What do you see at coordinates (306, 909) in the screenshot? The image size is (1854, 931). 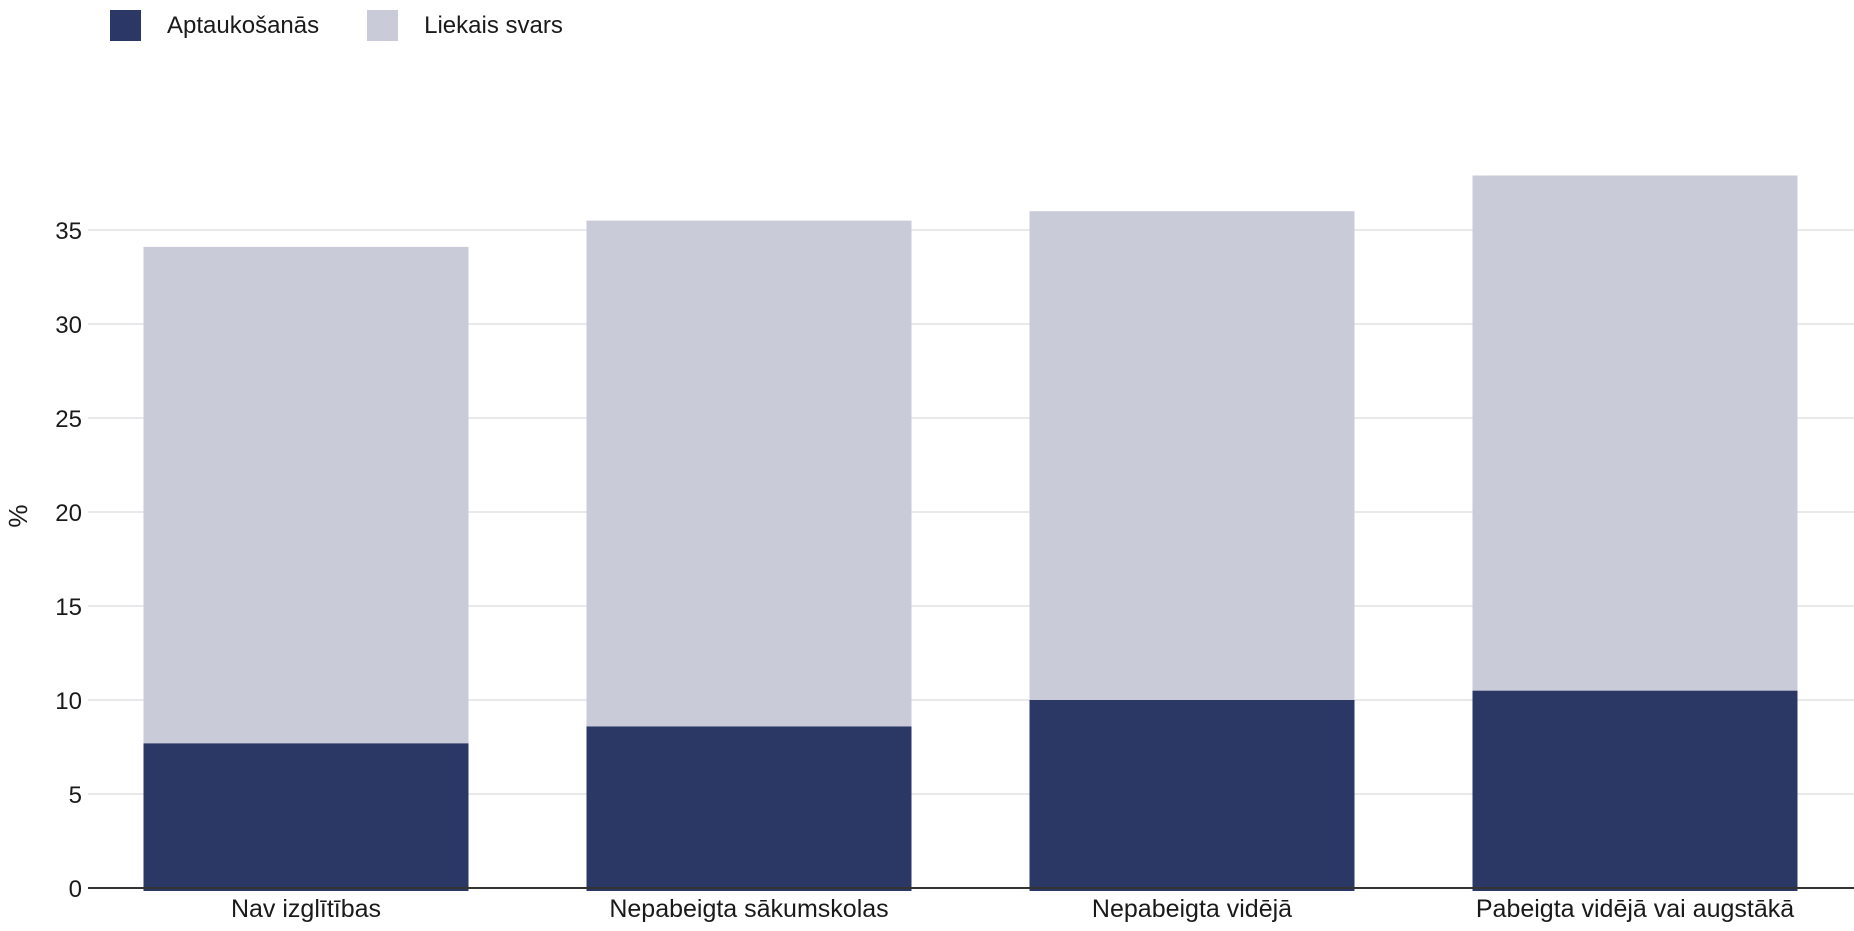 I see `x-tick-label: Nav izglītības` at bounding box center [306, 909].